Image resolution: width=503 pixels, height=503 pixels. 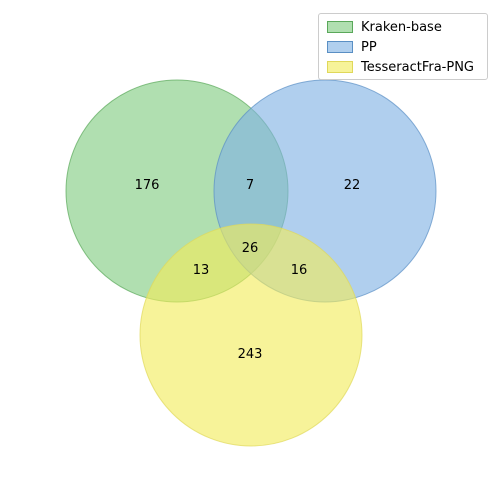 What do you see at coordinates (250, 185) in the screenshot?
I see `region-label-kraken-pp: 7` at bounding box center [250, 185].